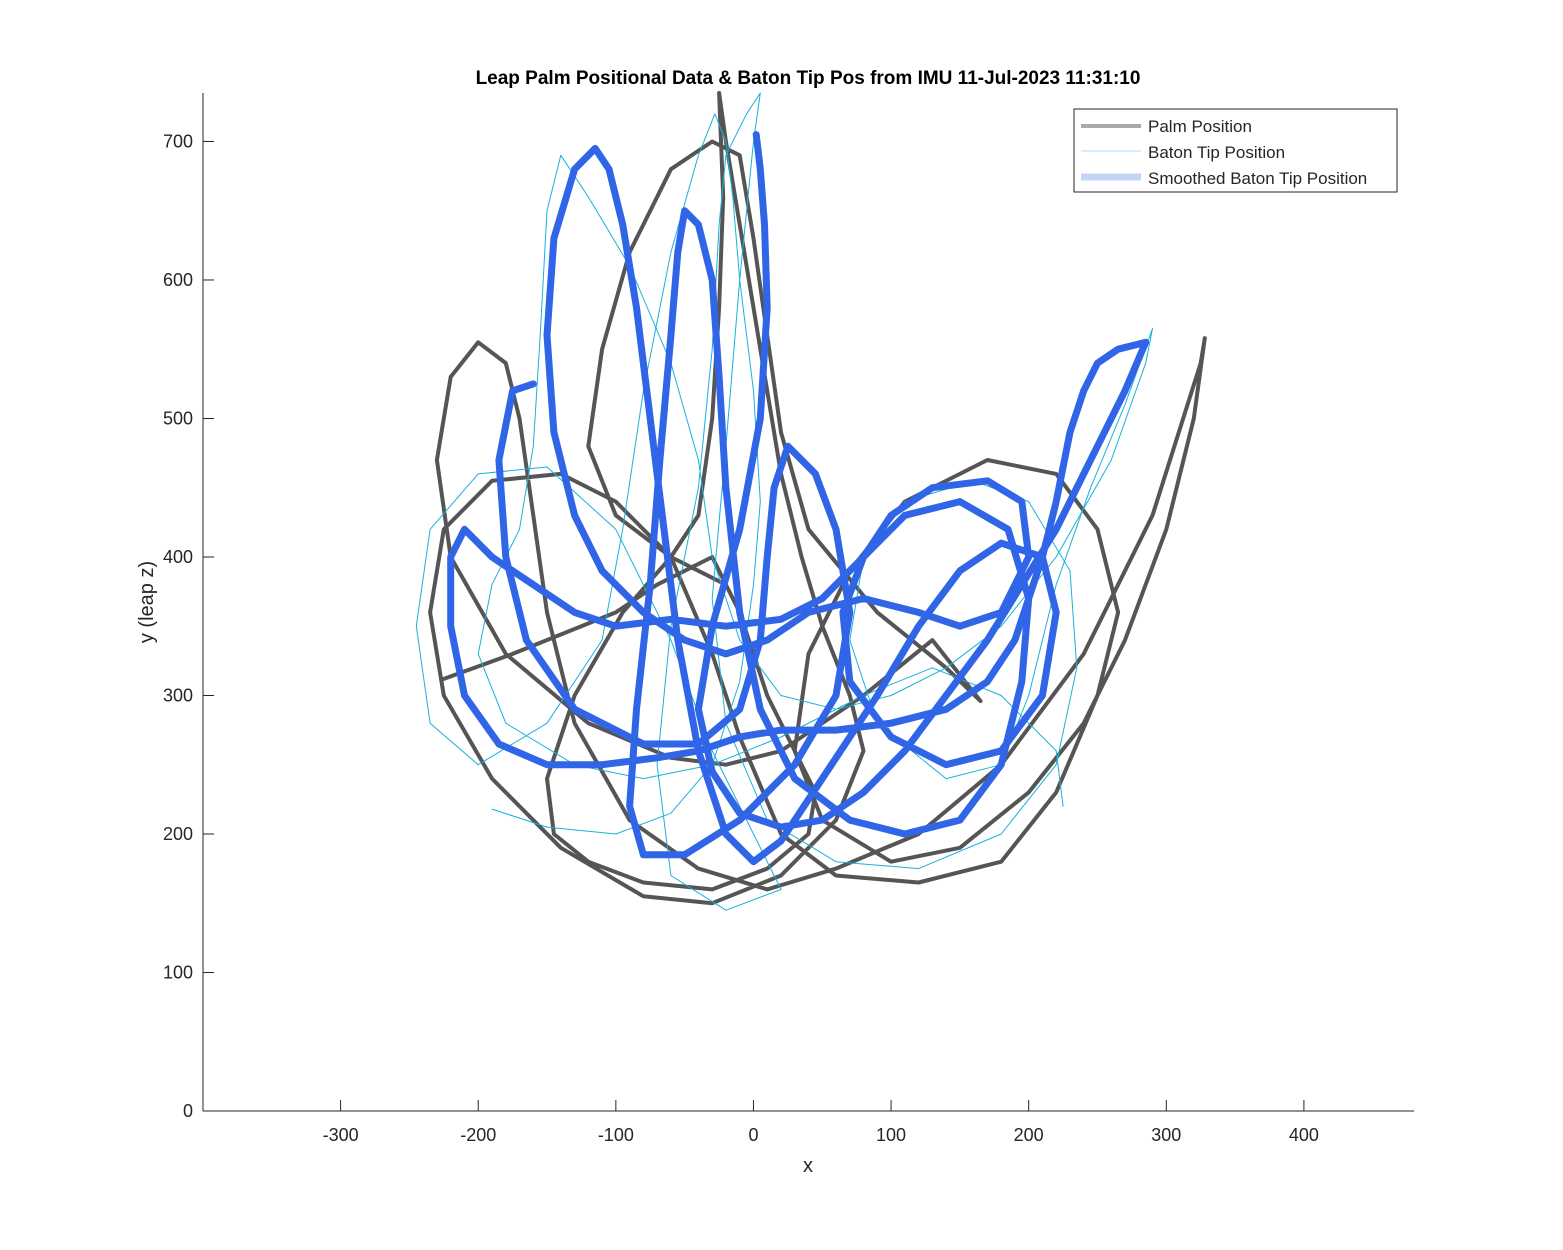 The width and height of the screenshot is (1563, 1250). Describe the element at coordinates (808, 1166) in the screenshot. I see `x-axis-label: x` at that location.